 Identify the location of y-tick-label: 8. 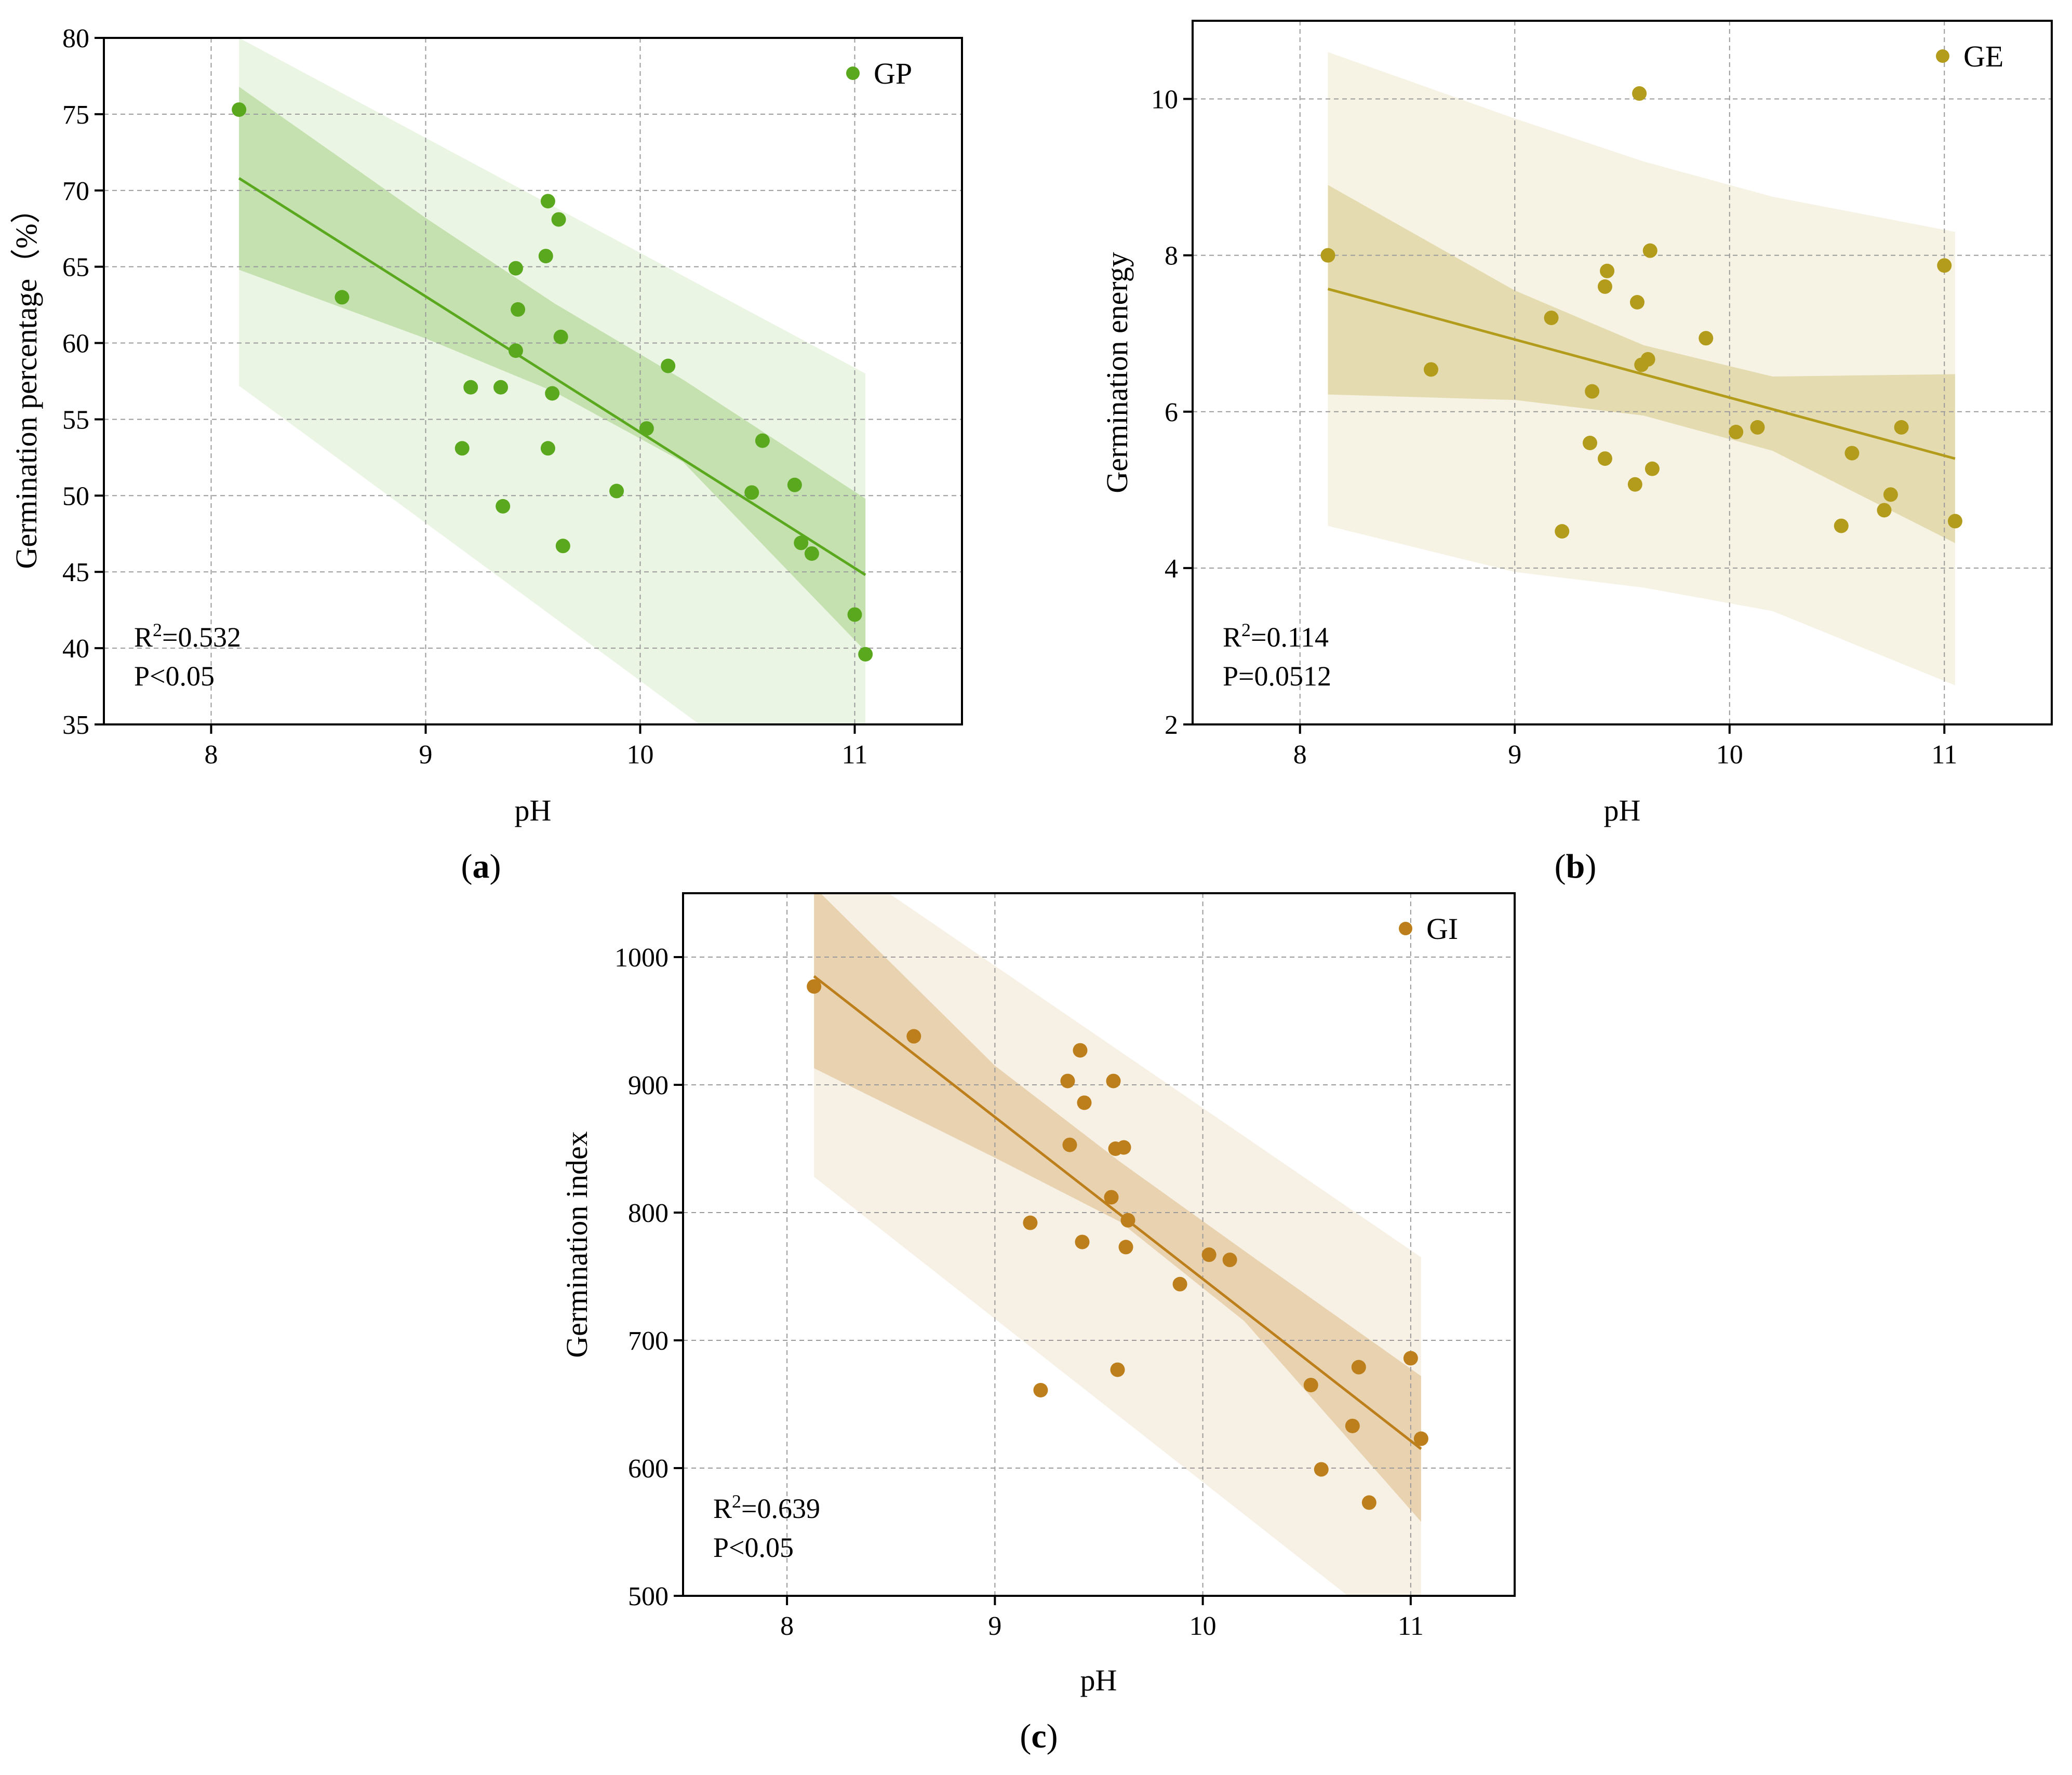
(1171, 256).